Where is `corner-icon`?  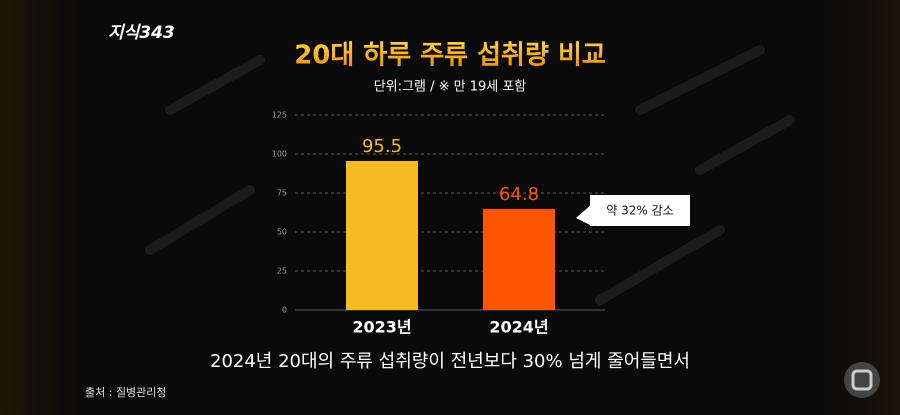 corner-icon is located at coordinates (862, 380).